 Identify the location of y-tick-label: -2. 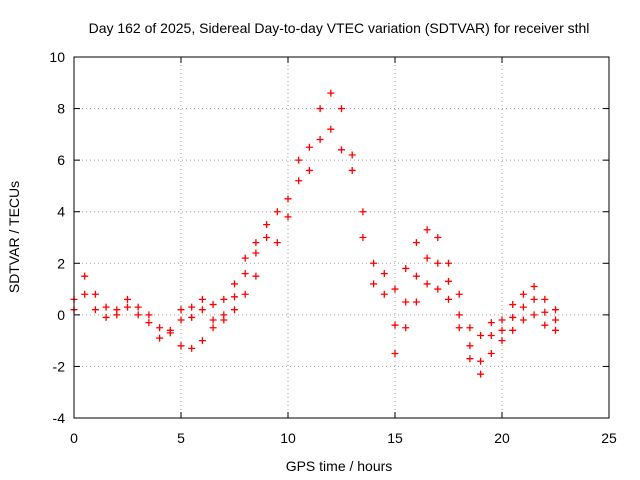
(59, 366).